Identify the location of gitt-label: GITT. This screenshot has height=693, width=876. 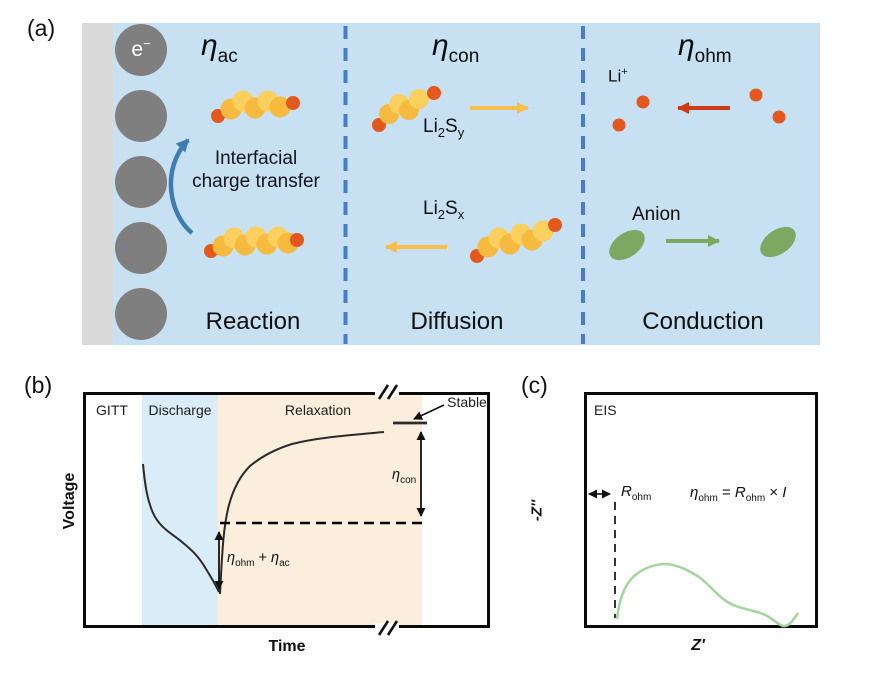
(112, 410).